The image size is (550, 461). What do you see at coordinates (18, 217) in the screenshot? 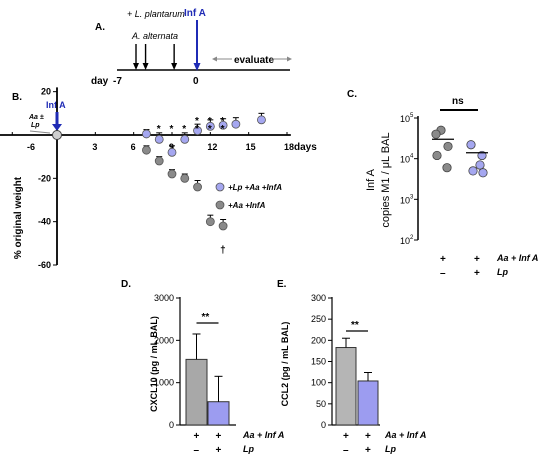
I see `panel-b-ylabel: % original weight` at bounding box center [18, 217].